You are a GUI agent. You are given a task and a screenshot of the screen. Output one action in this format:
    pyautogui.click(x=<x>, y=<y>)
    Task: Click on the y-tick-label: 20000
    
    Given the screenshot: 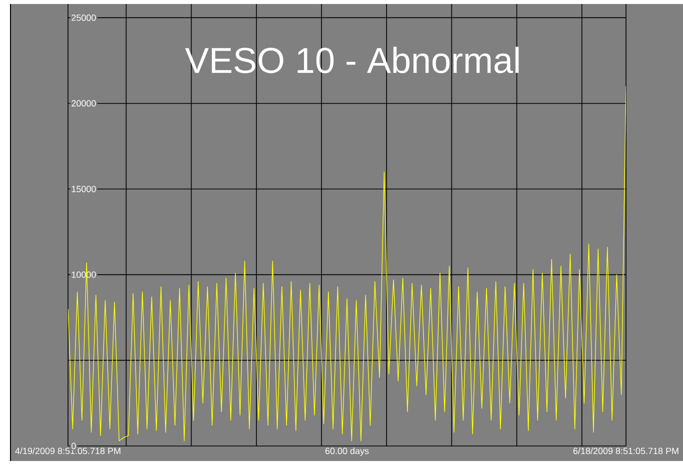 What is the action you would take?
    pyautogui.click(x=84, y=103)
    